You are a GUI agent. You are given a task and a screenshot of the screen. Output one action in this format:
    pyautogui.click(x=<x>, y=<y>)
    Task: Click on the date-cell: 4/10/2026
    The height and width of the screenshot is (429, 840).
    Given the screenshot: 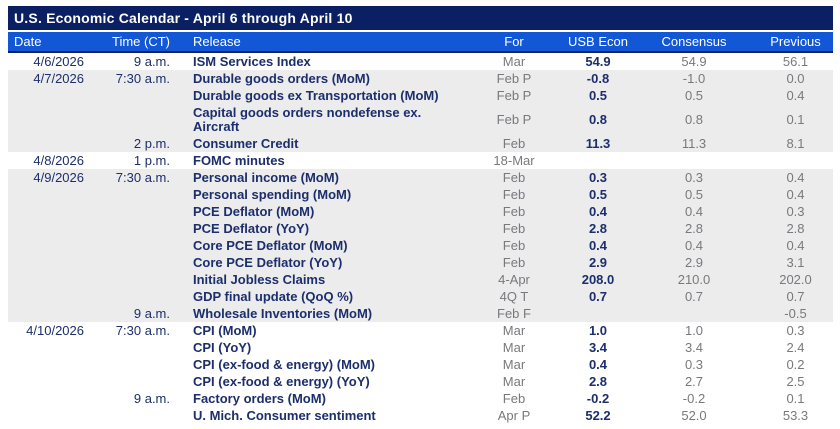 What is the action you would take?
    pyautogui.click(x=55, y=330)
    